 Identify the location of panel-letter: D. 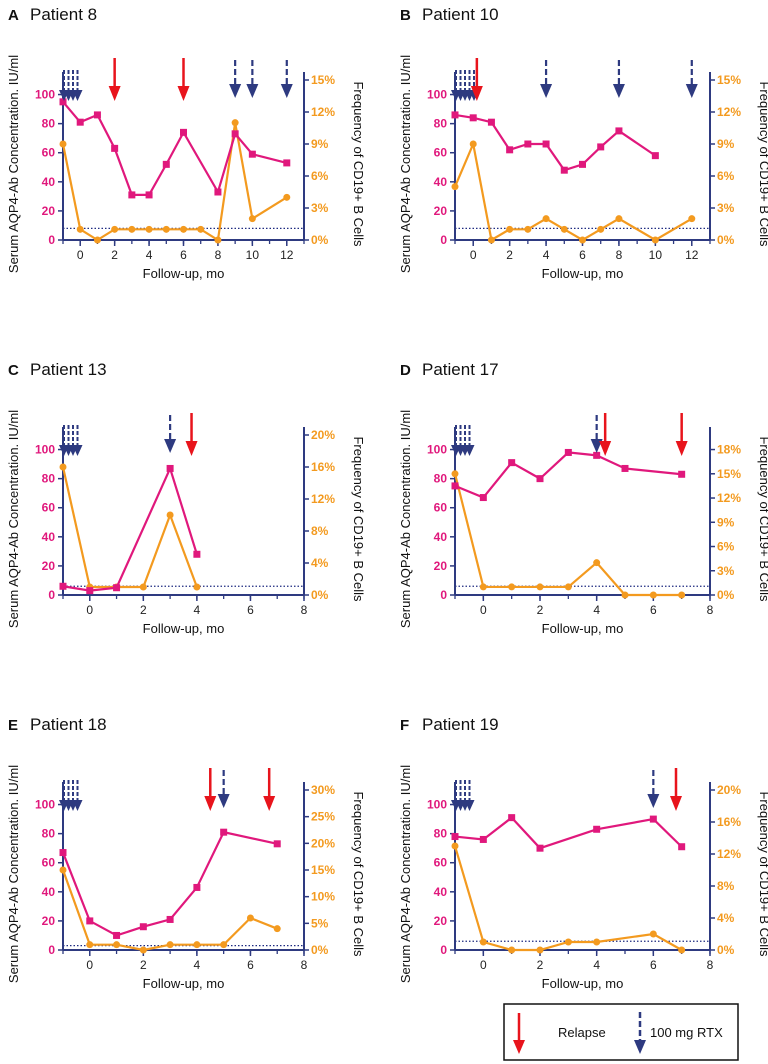
(405, 370).